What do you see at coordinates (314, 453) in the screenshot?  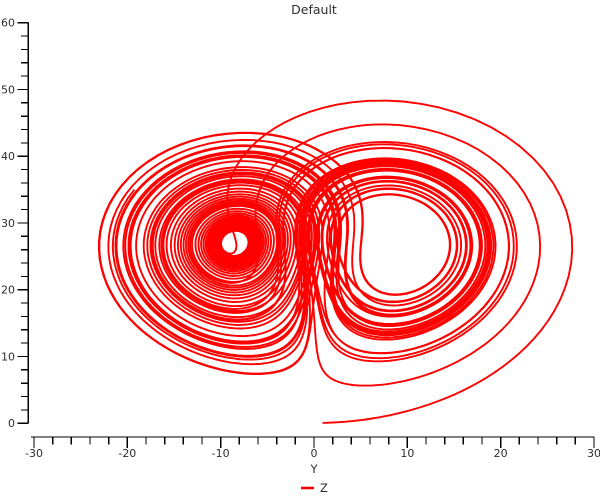 I see `x-tick-label: 0` at bounding box center [314, 453].